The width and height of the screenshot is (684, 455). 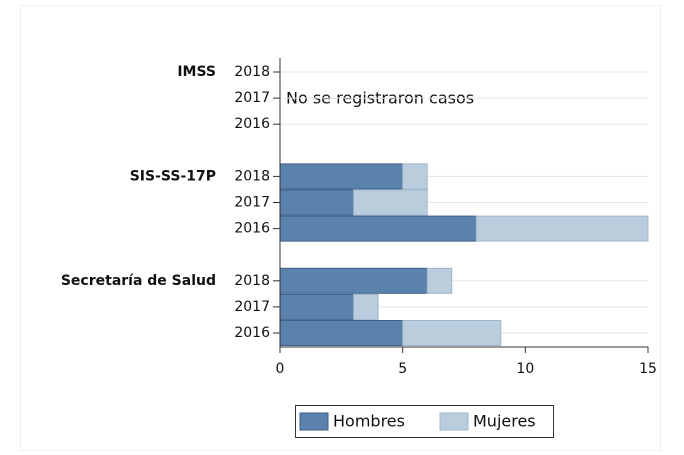 I want to click on legend-label: Mujeres, so click(x=504, y=421).